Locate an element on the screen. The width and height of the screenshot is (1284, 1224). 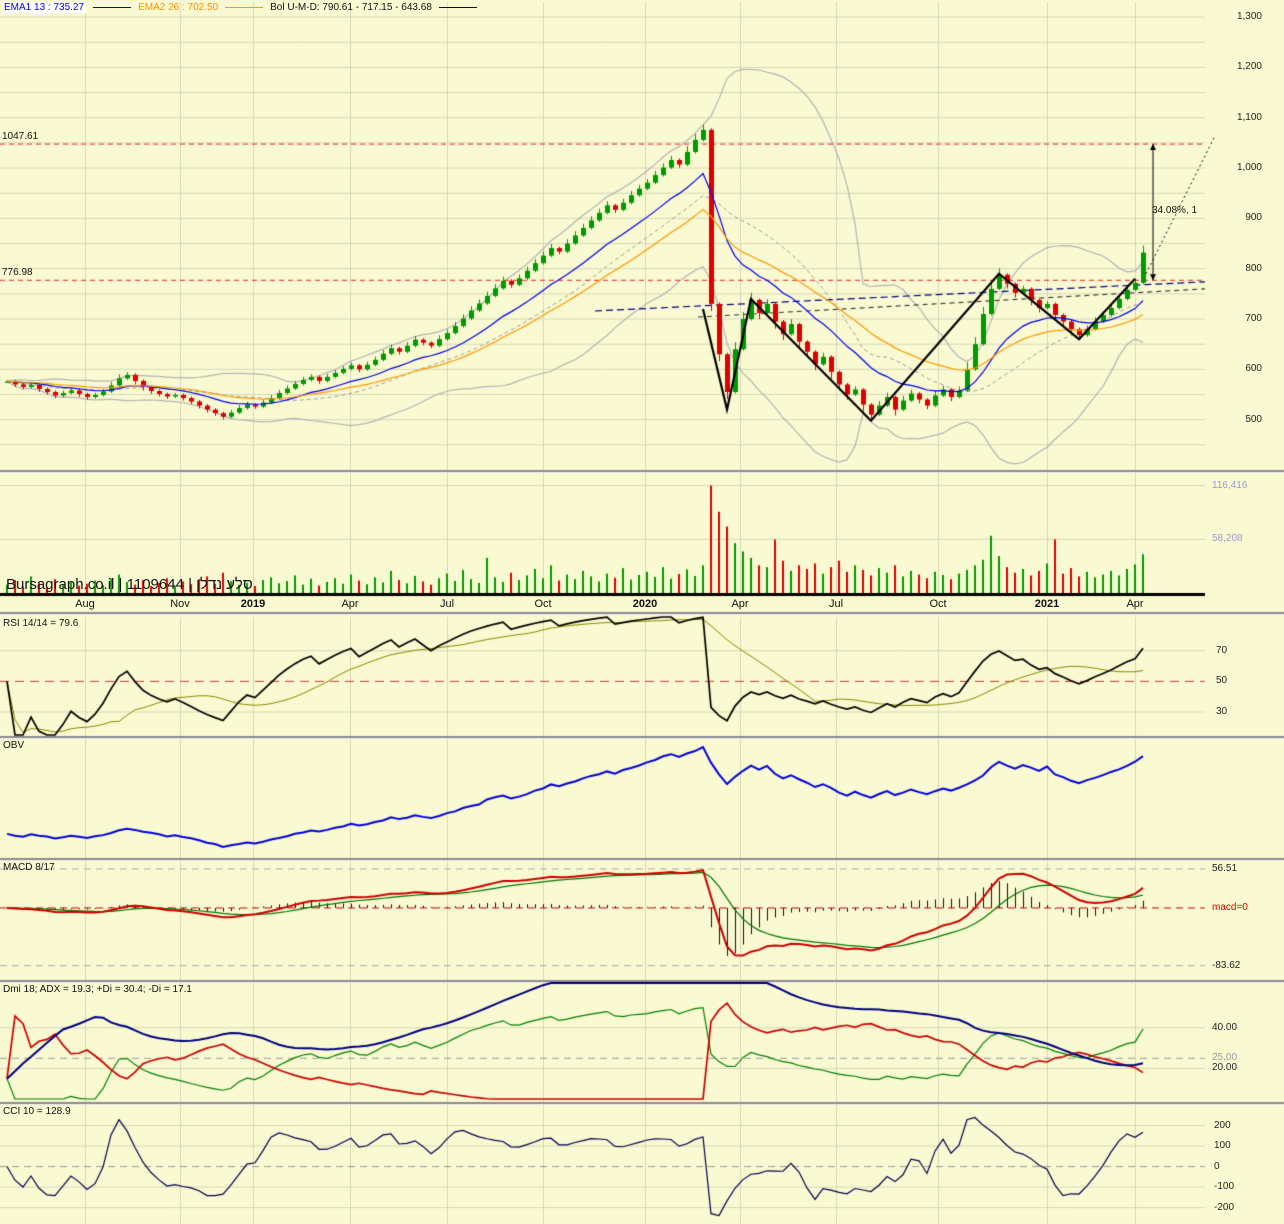
cci-panel-title: CCI 10 = 128.9 is located at coordinates (37, 1111).